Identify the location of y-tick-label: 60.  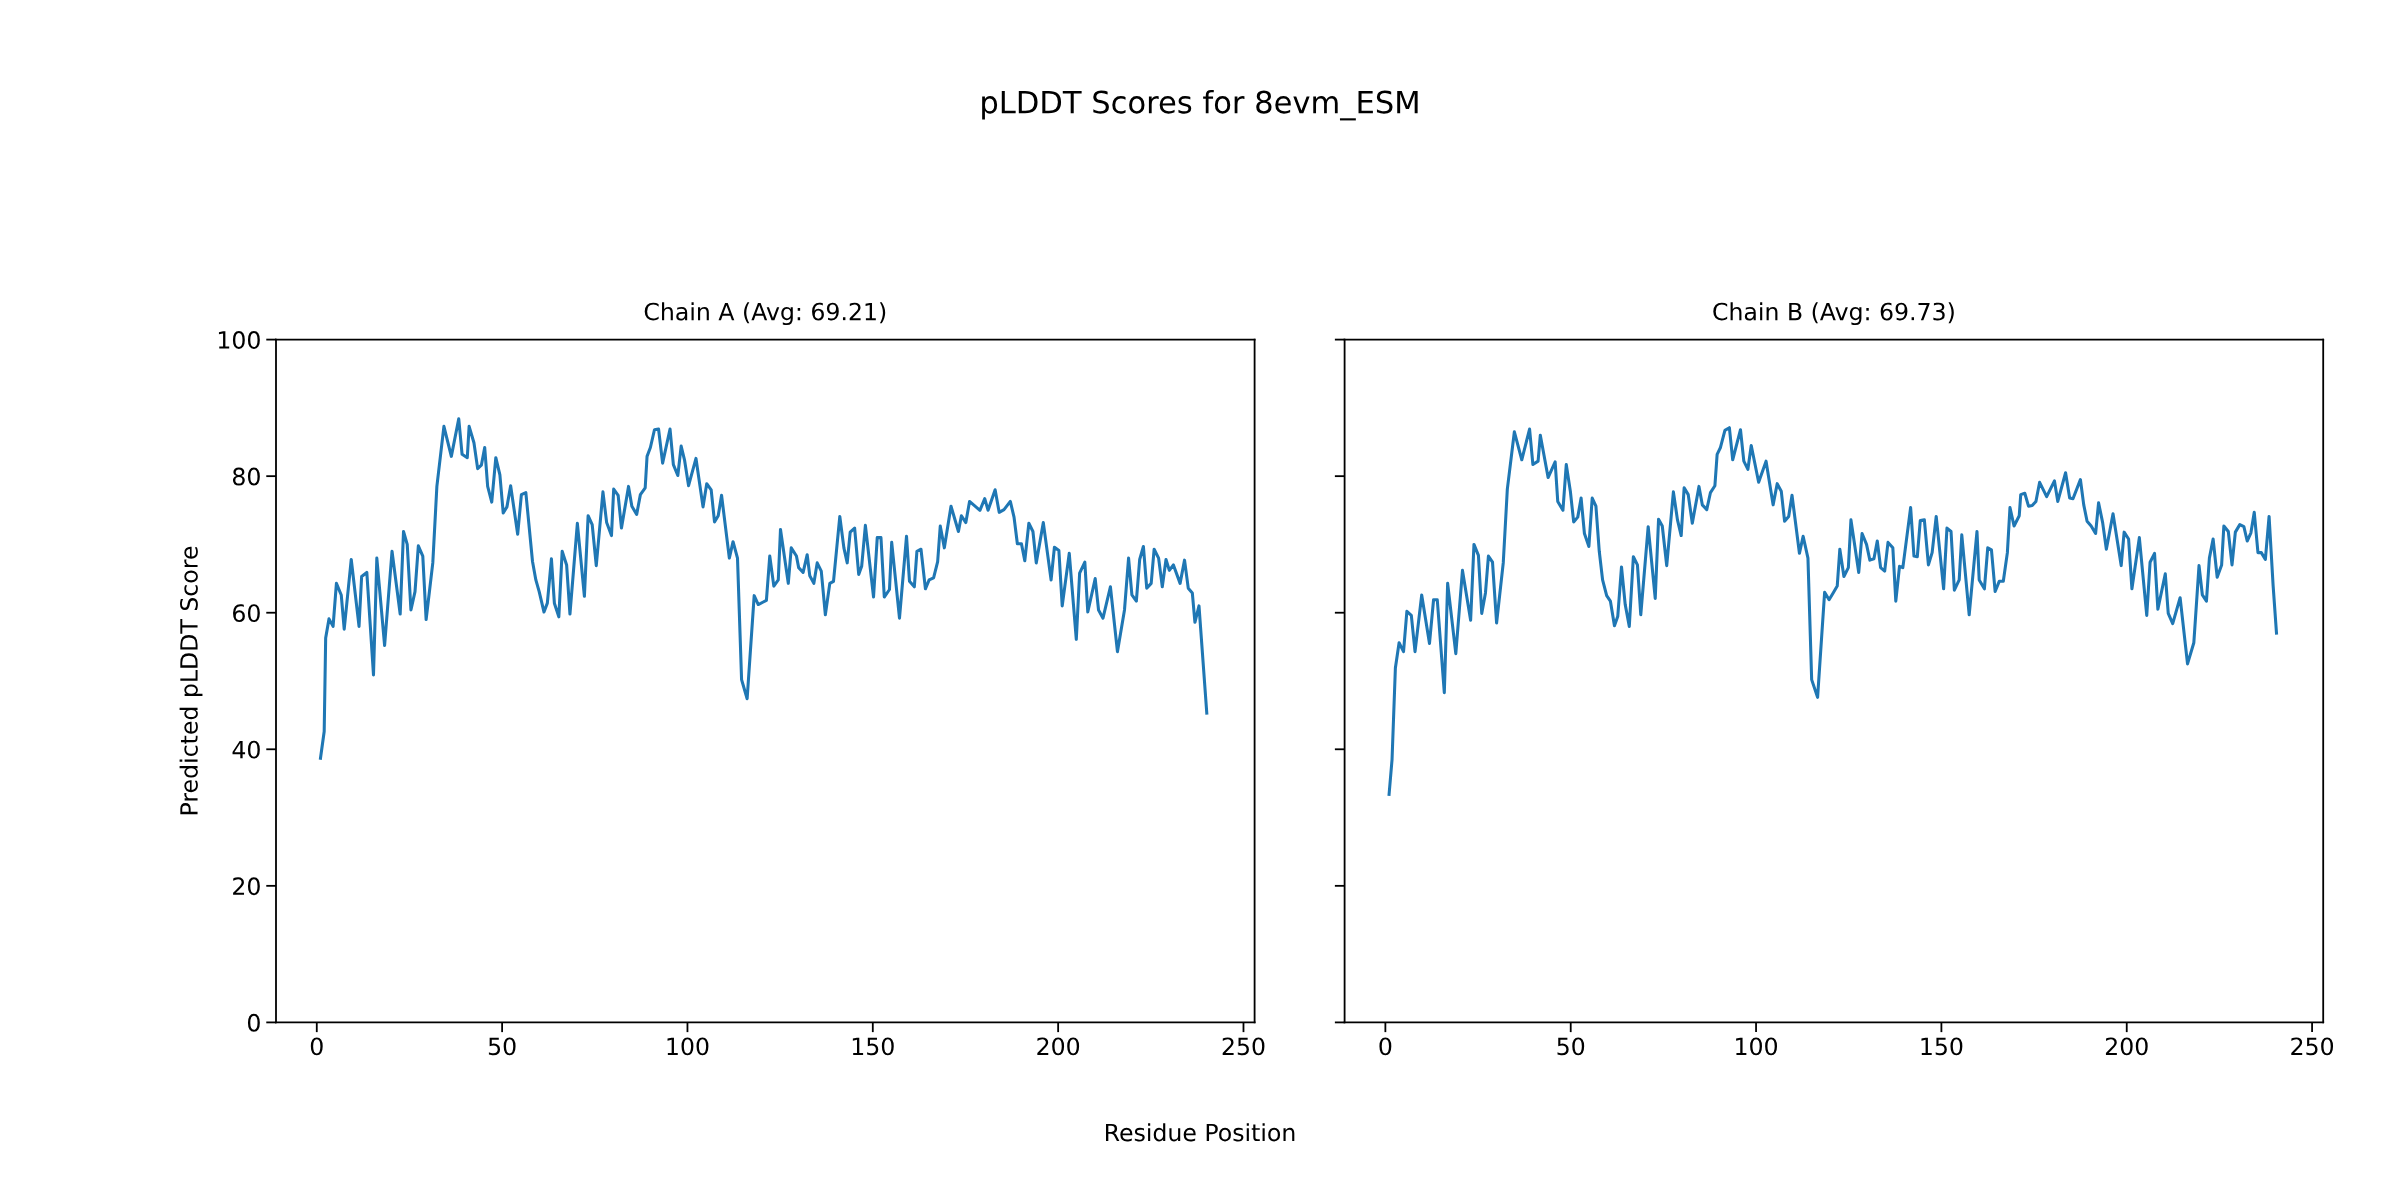
(246, 613).